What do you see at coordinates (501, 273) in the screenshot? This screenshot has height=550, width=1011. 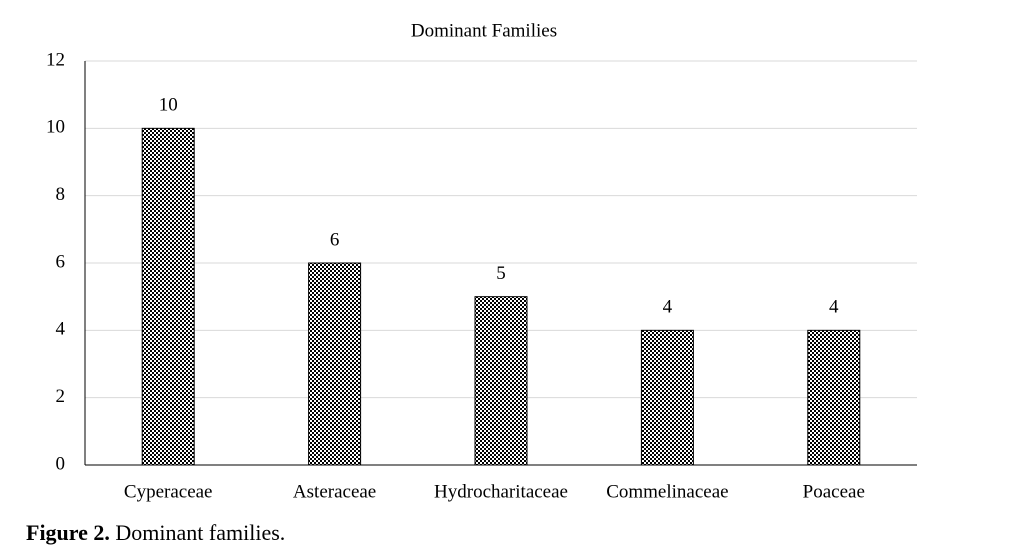 I see `data-label: 5` at bounding box center [501, 273].